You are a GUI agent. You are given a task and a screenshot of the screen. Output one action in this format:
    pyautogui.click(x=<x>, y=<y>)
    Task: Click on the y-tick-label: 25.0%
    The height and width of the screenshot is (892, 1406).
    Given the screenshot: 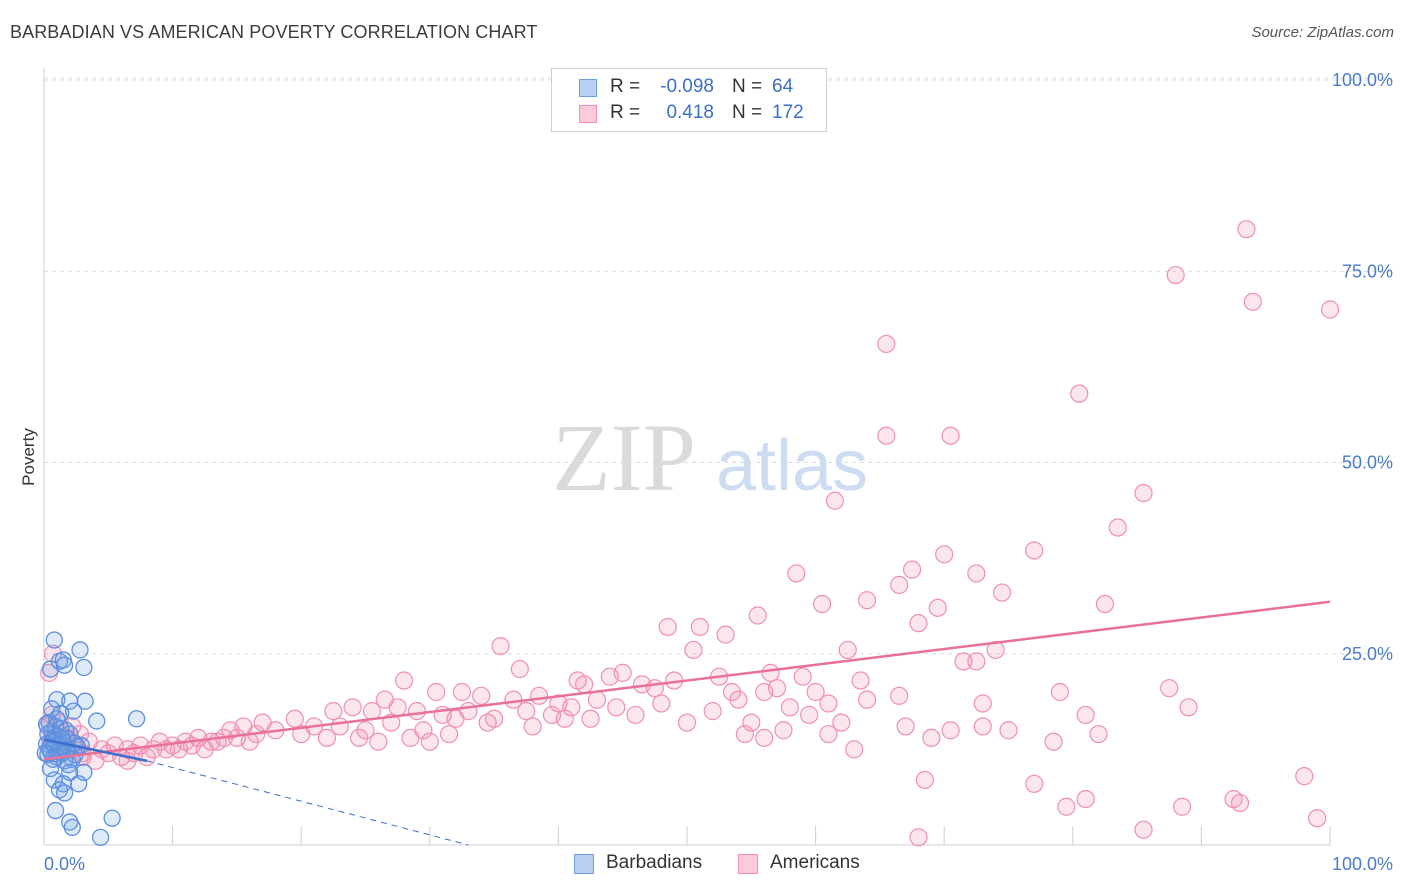 What is the action you would take?
    pyautogui.click(x=1367, y=654)
    